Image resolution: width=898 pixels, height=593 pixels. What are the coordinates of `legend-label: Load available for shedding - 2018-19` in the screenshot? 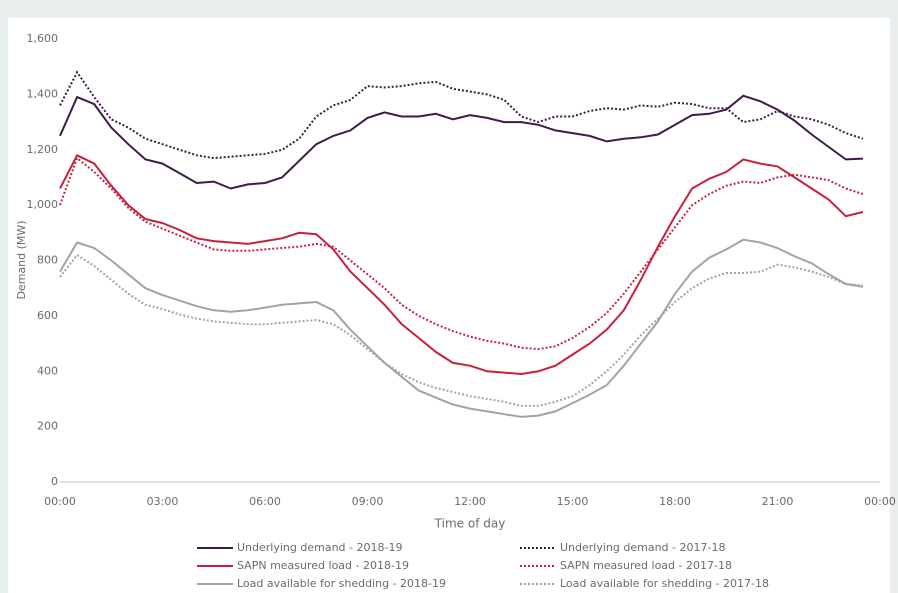 It's located at (341, 583).